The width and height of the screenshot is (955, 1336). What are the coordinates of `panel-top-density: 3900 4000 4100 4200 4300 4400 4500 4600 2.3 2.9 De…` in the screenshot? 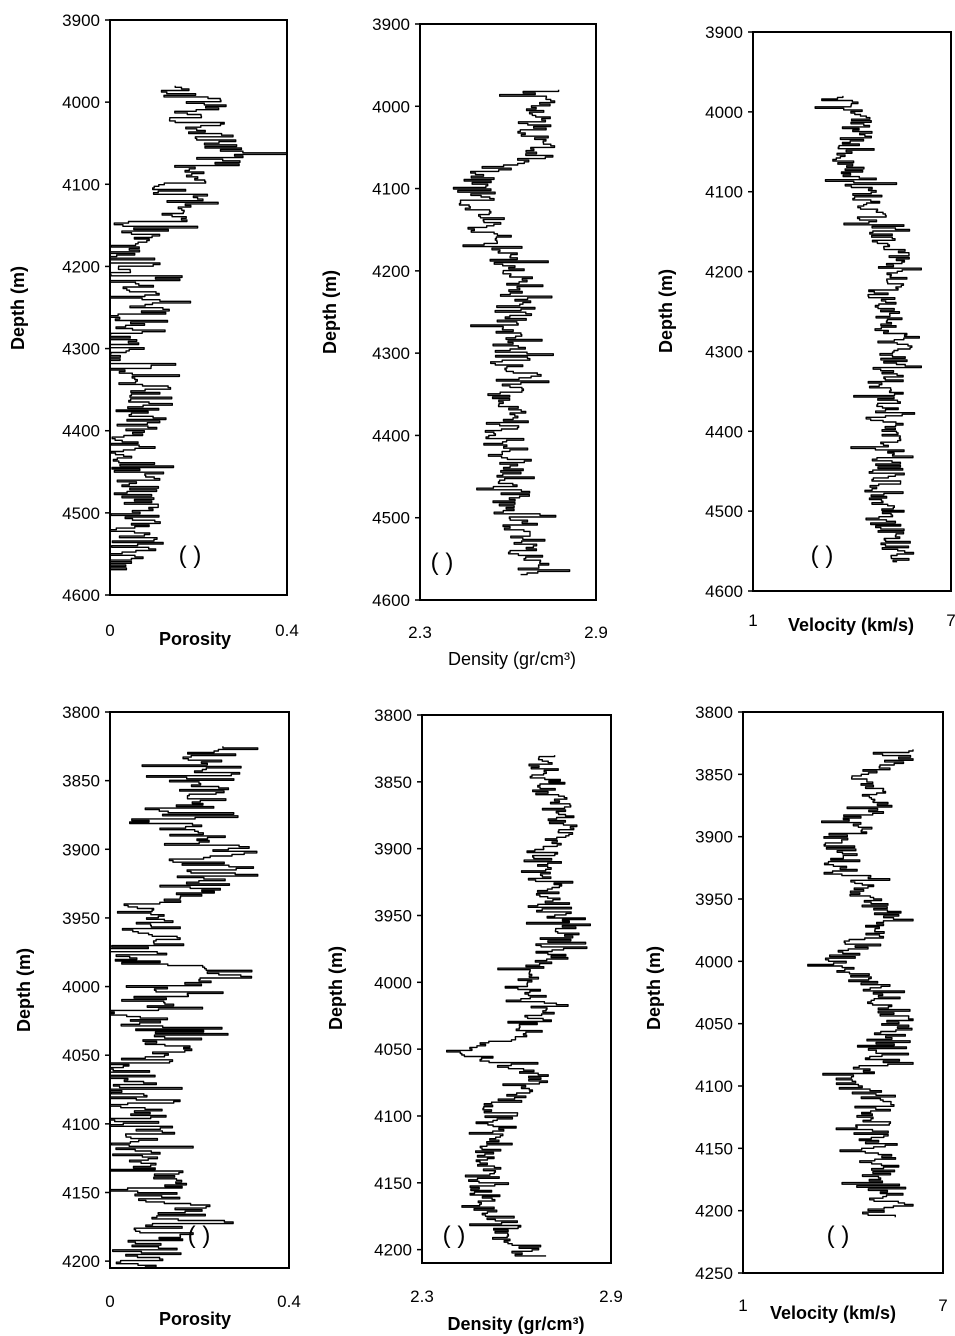 It's located at (464, 342).